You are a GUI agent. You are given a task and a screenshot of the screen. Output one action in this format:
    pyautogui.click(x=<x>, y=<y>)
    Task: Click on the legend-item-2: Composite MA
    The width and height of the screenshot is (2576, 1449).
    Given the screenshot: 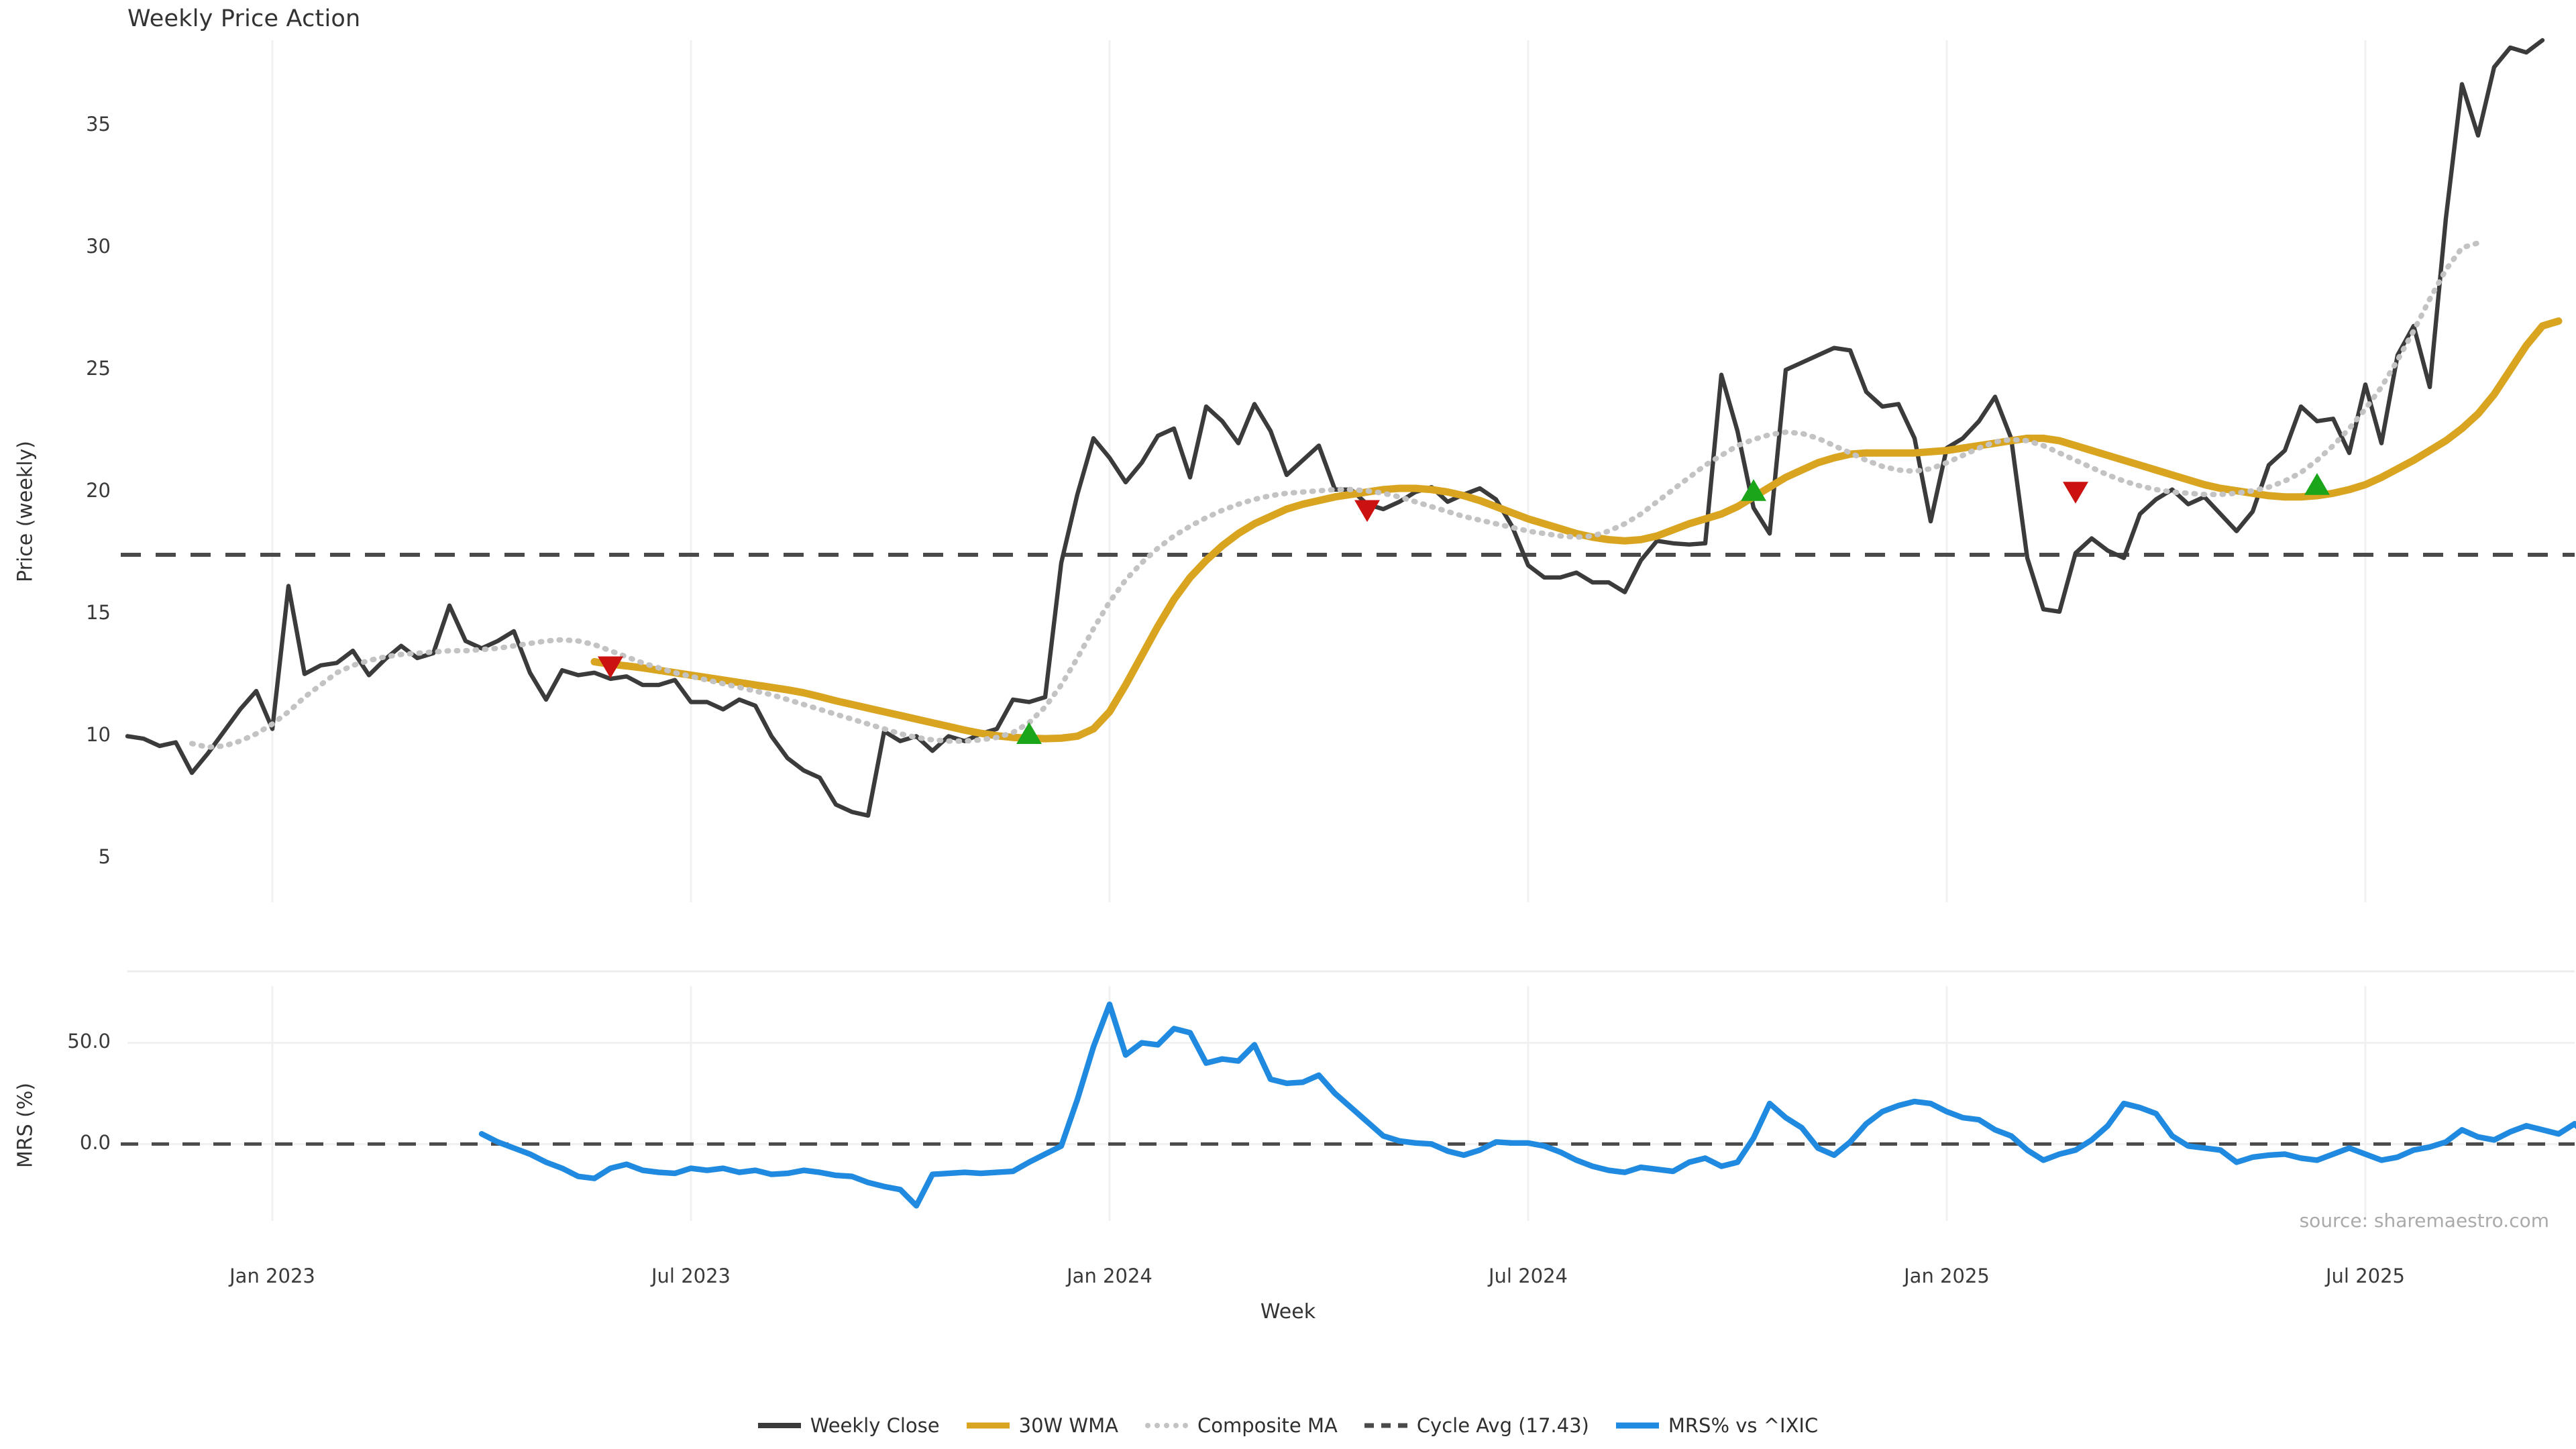 What is the action you would take?
    pyautogui.click(x=1241, y=1425)
    